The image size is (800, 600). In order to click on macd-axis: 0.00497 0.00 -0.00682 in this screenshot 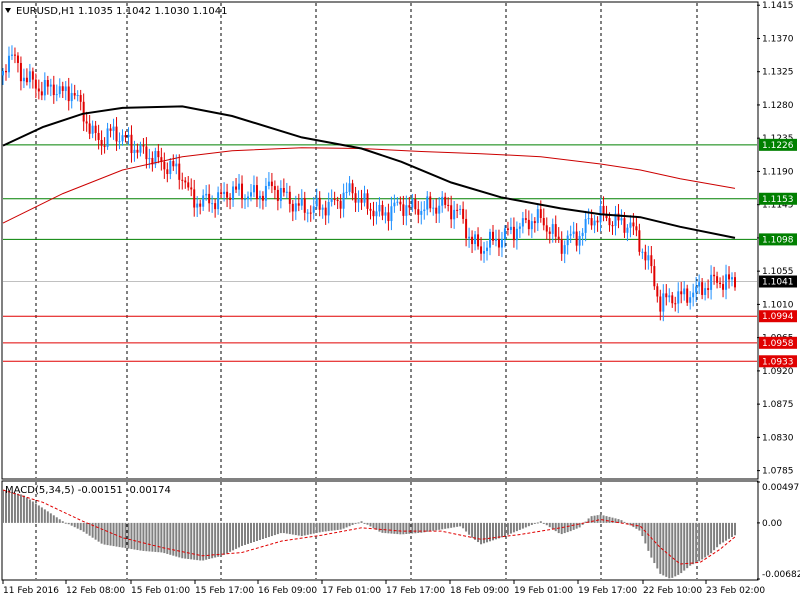, I will do `click(778, 530)`.